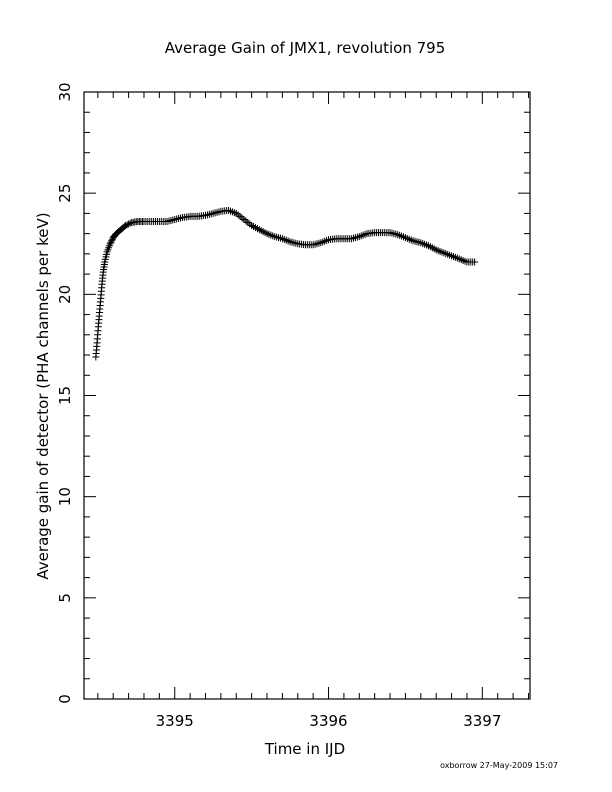 The width and height of the screenshot is (612, 792). What do you see at coordinates (175, 721) in the screenshot?
I see `x-tick-label: 3395` at bounding box center [175, 721].